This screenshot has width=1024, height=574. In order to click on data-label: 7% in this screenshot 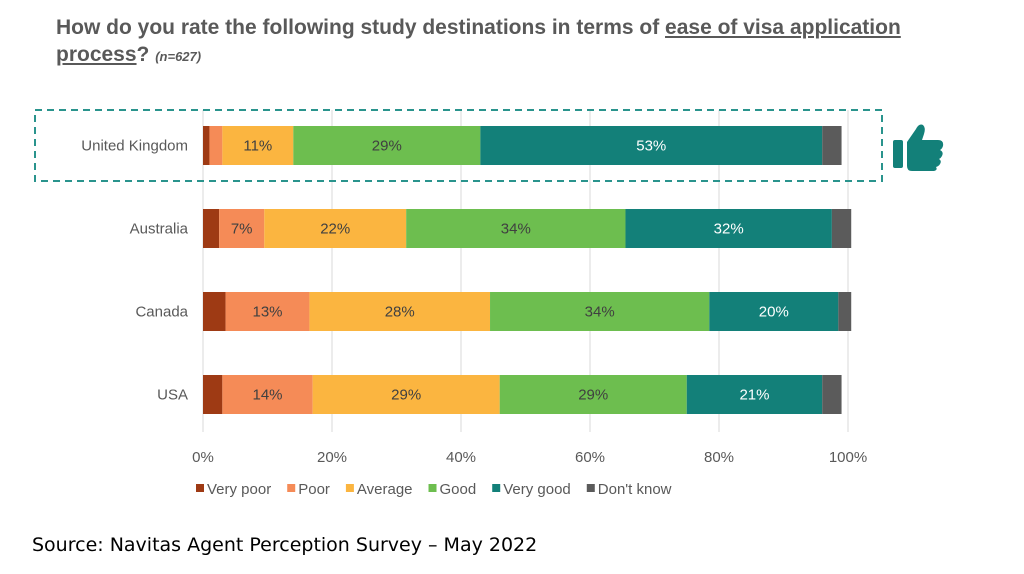, I will do `click(242, 229)`.